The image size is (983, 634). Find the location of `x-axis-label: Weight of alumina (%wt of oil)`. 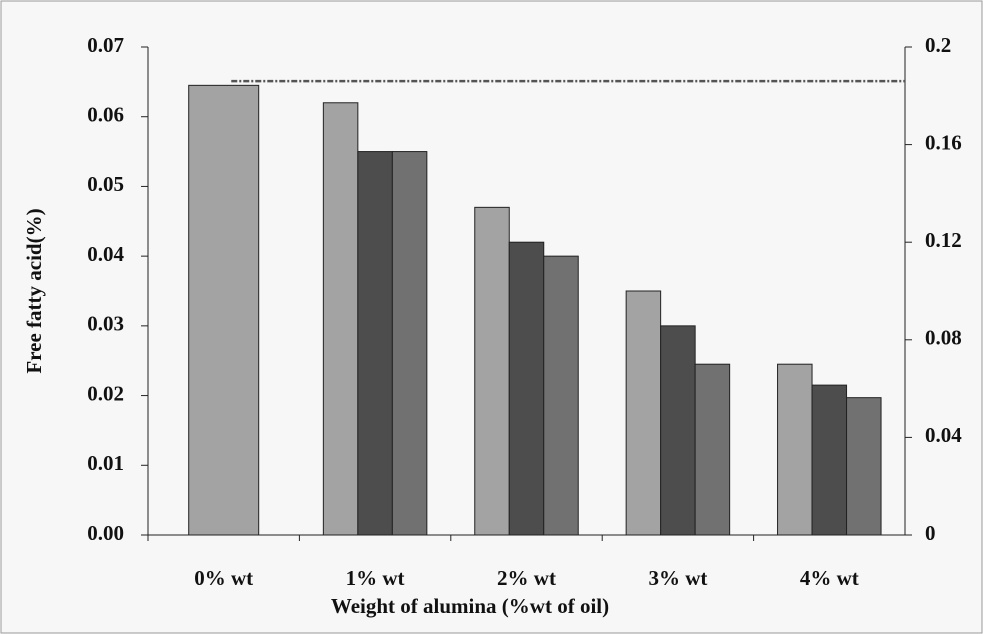

x-axis-label: Weight of alumina (%wt of oil) is located at coordinates (470, 606).